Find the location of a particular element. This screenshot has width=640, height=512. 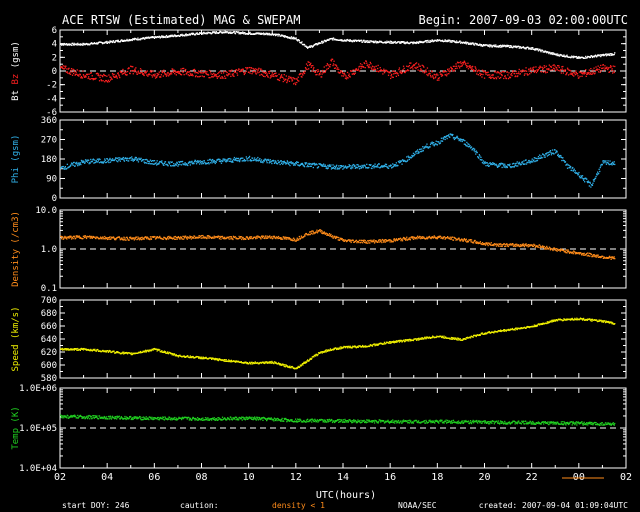

begin-time: Begin: 2007-09-03 02:00:00UTC is located at coordinates (523, 20).